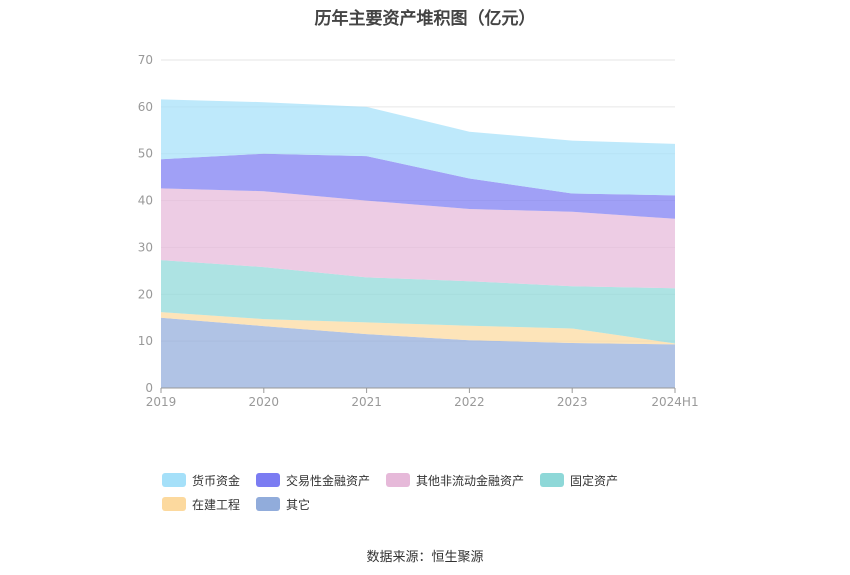 The height and width of the screenshot is (575, 850). Describe the element at coordinates (283, 504) in the screenshot. I see `legend-item: 其它` at that location.